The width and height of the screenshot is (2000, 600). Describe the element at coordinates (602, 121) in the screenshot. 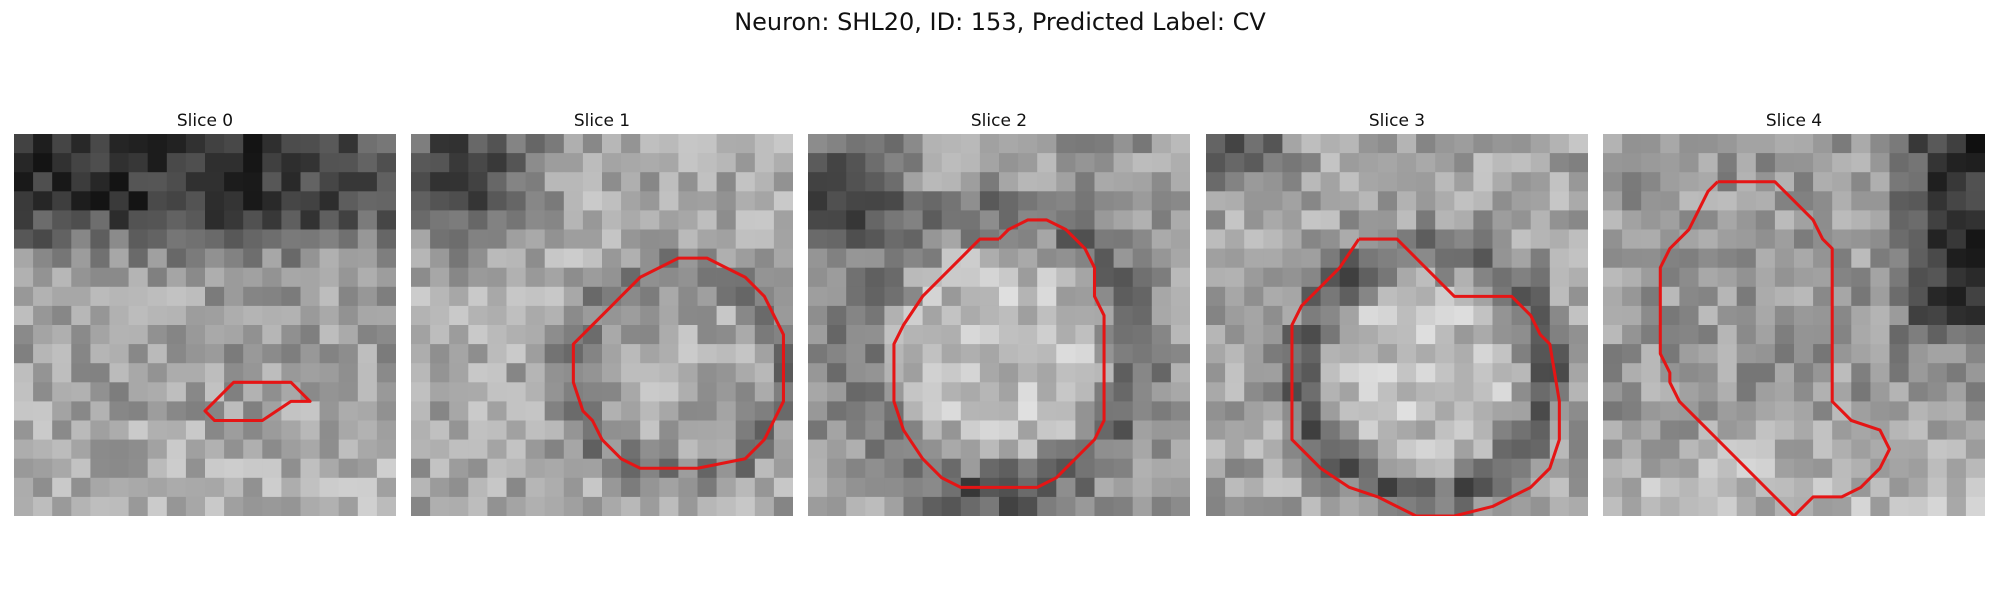

I see `slice-title-1: Slice 1` at that location.